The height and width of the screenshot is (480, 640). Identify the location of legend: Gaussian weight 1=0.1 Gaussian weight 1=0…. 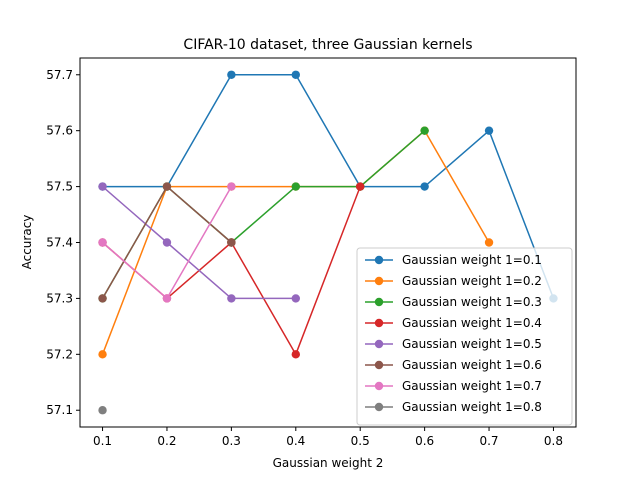
(464, 336).